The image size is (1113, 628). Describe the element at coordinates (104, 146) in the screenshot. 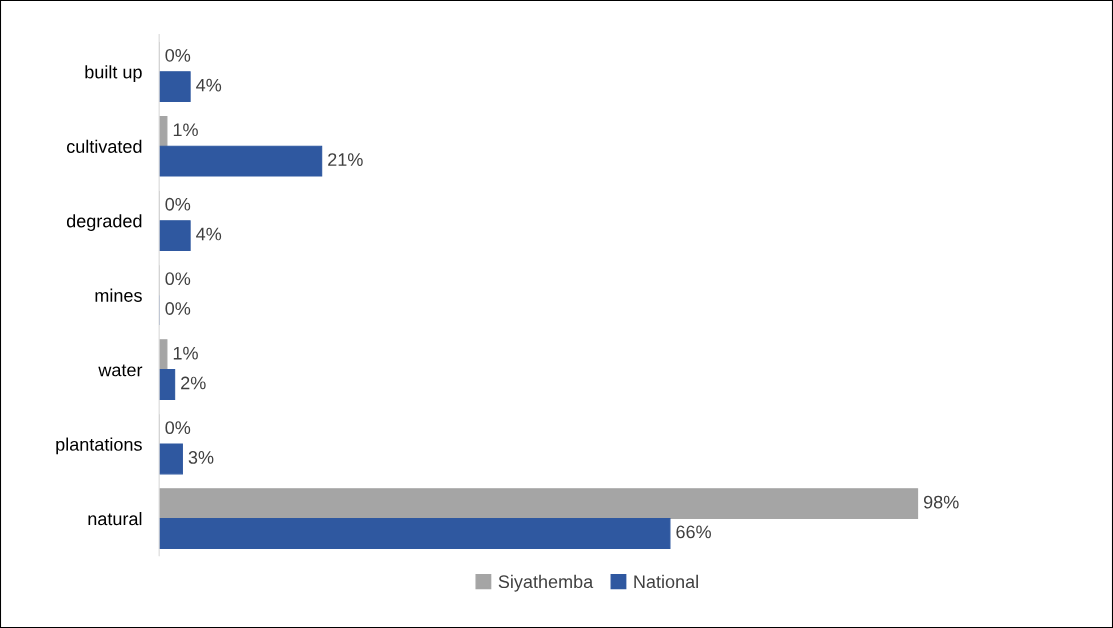

I see `y-tick-label: cultivated` at that location.